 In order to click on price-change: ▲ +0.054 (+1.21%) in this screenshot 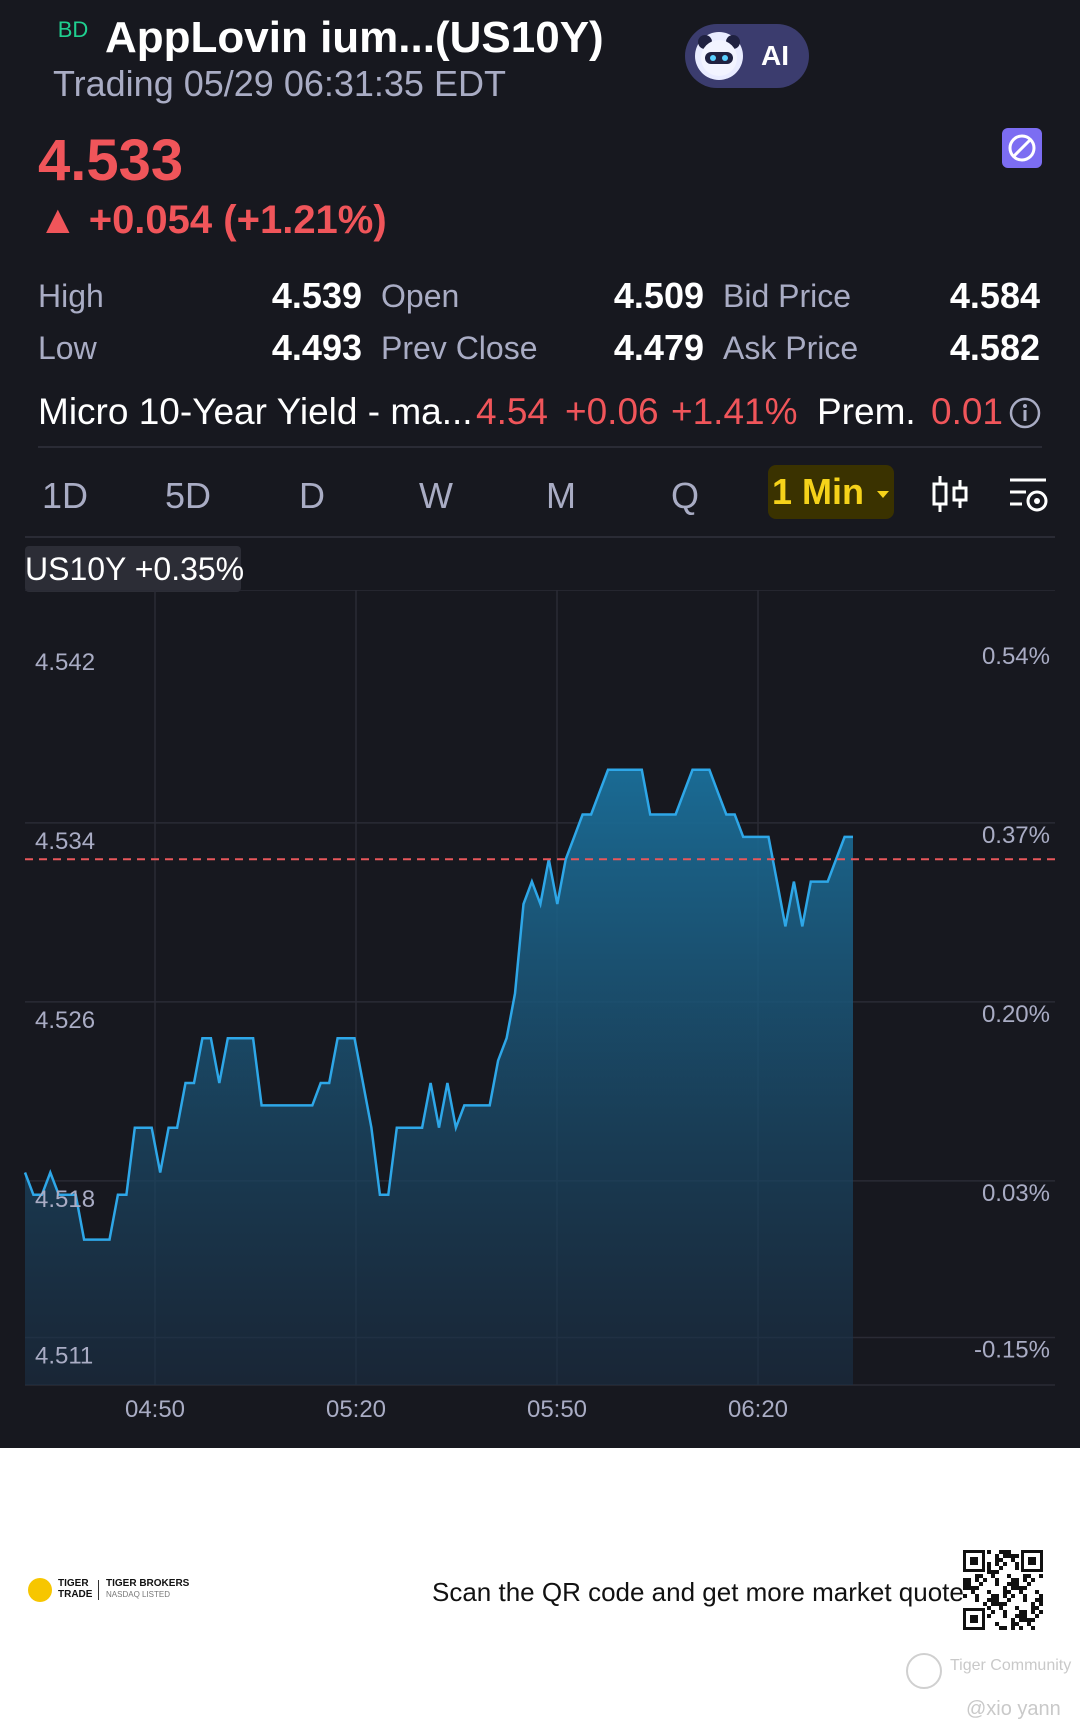, I will do `click(212, 220)`.